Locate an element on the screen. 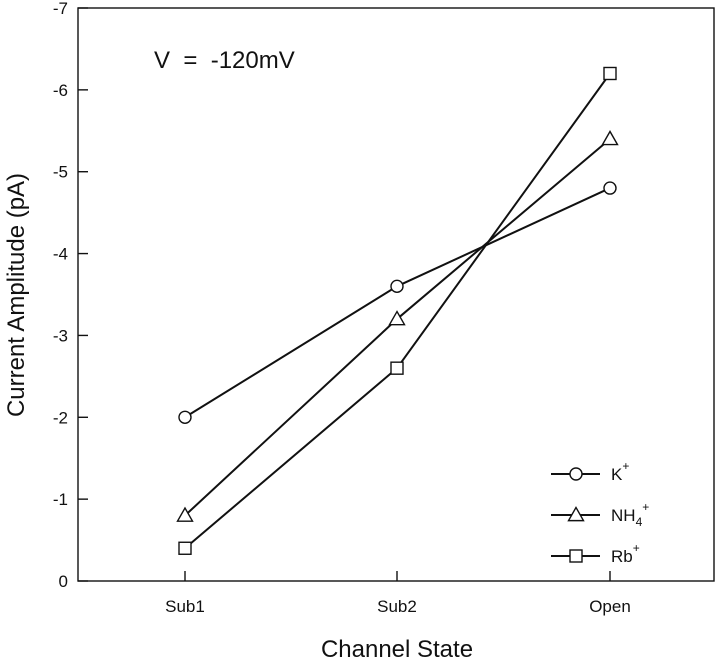  y-tick-label: -1 is located at coordinates (60, 499).